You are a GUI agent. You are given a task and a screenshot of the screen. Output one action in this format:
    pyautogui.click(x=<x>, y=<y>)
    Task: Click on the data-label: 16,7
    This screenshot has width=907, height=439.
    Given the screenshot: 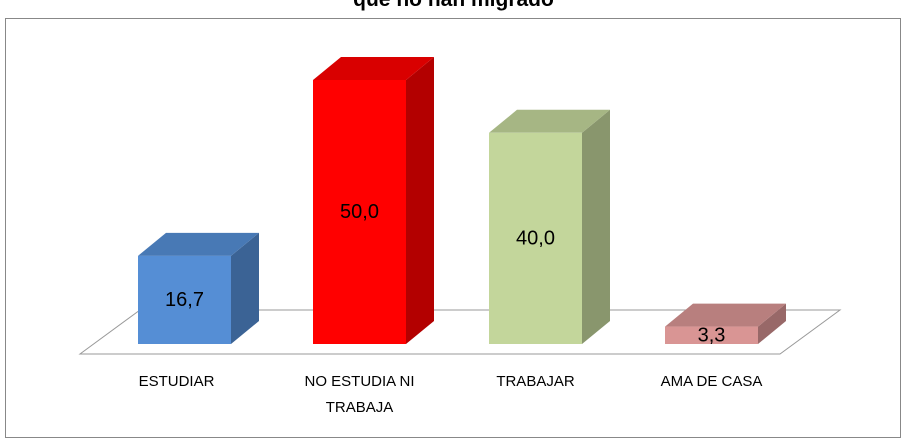 What is the action you would take?
    pyautogui.click(x=184, y=300)
    